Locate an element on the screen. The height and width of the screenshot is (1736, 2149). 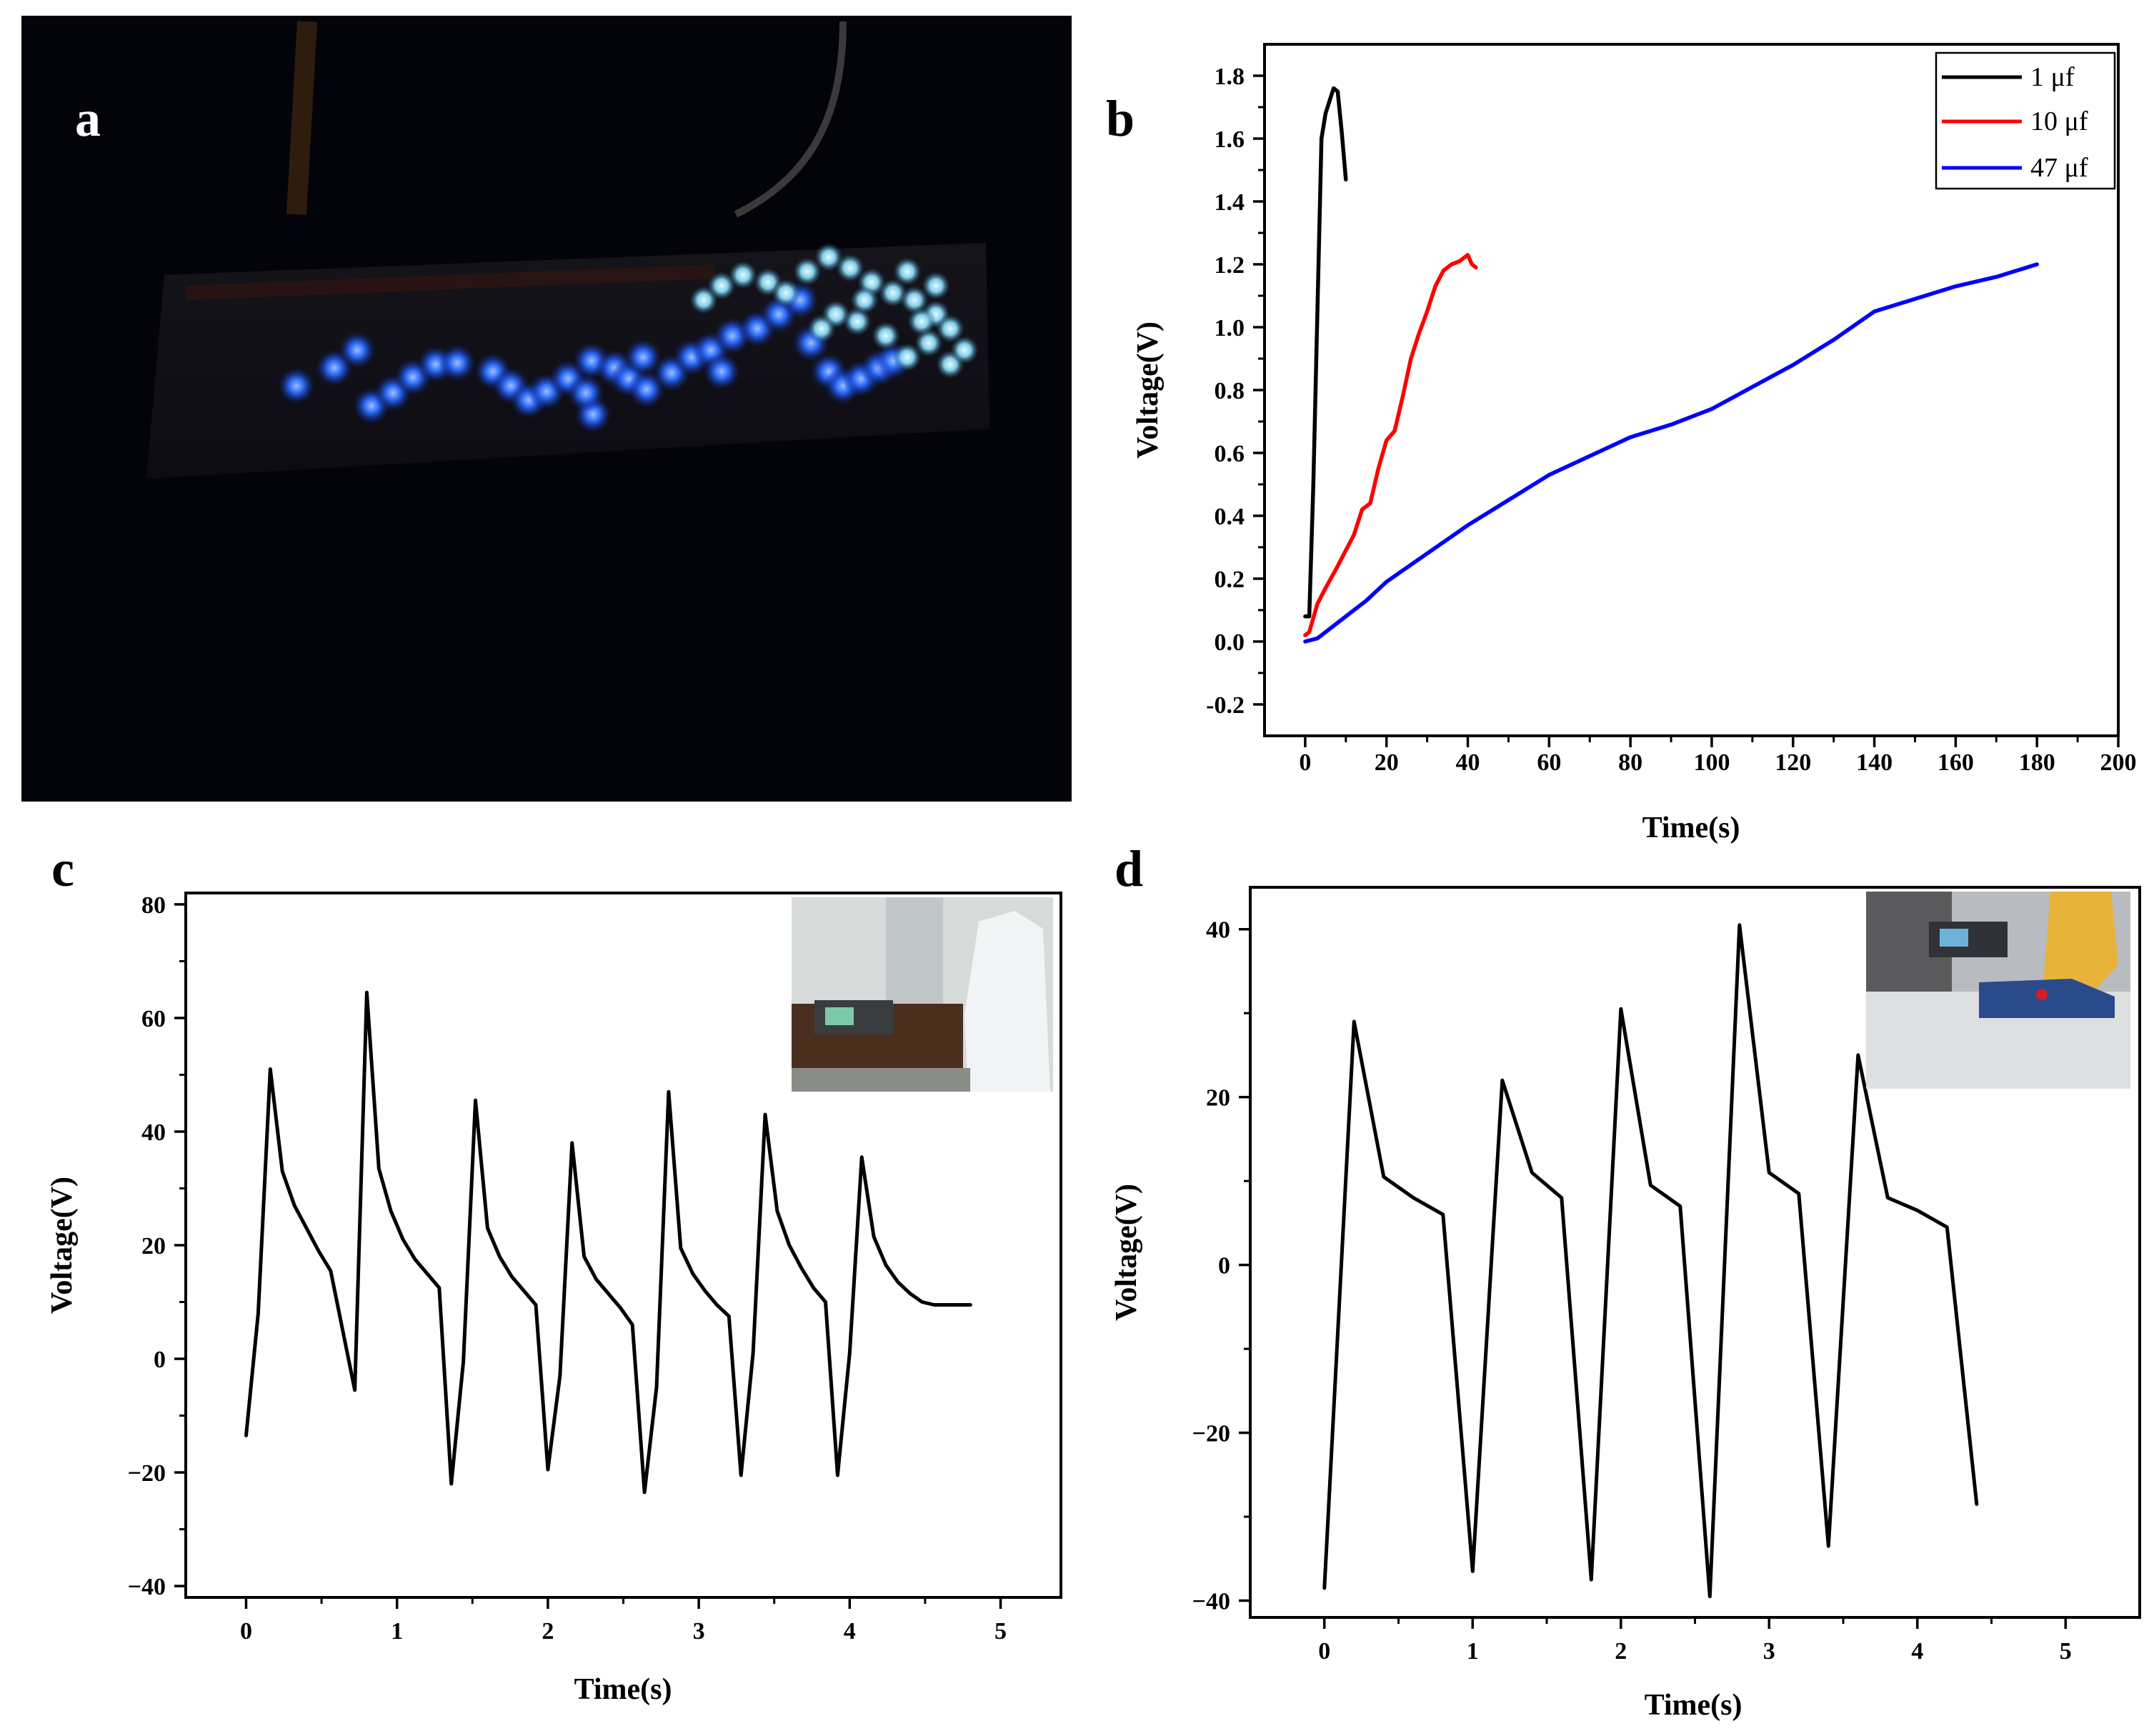
y-axis-label-c: Voltage(V) is located at coordinates (62, 1245).